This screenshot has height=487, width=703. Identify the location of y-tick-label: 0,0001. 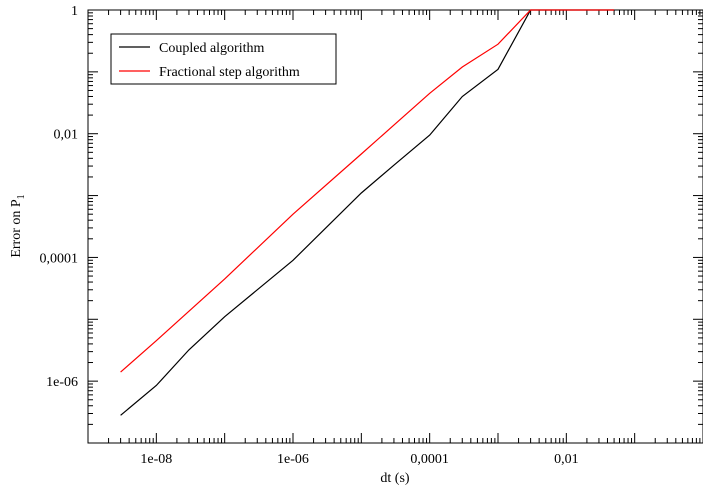
(59, 258).